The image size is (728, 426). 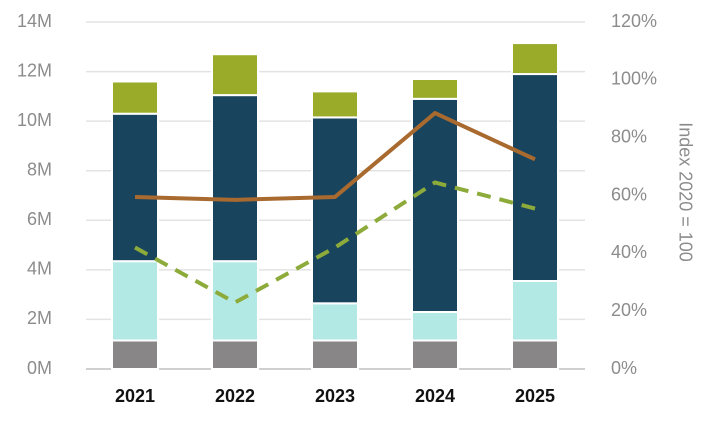 I want to click on right-tick-label: 0%, so click(x=624, y=368).